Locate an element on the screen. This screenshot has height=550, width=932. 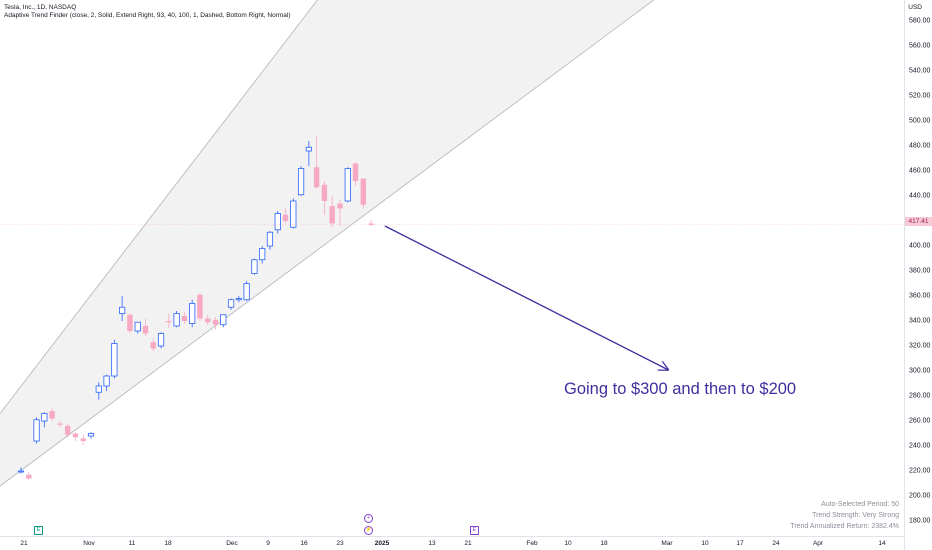
time-tick-label: 18 is located at coordinates (168, 543).